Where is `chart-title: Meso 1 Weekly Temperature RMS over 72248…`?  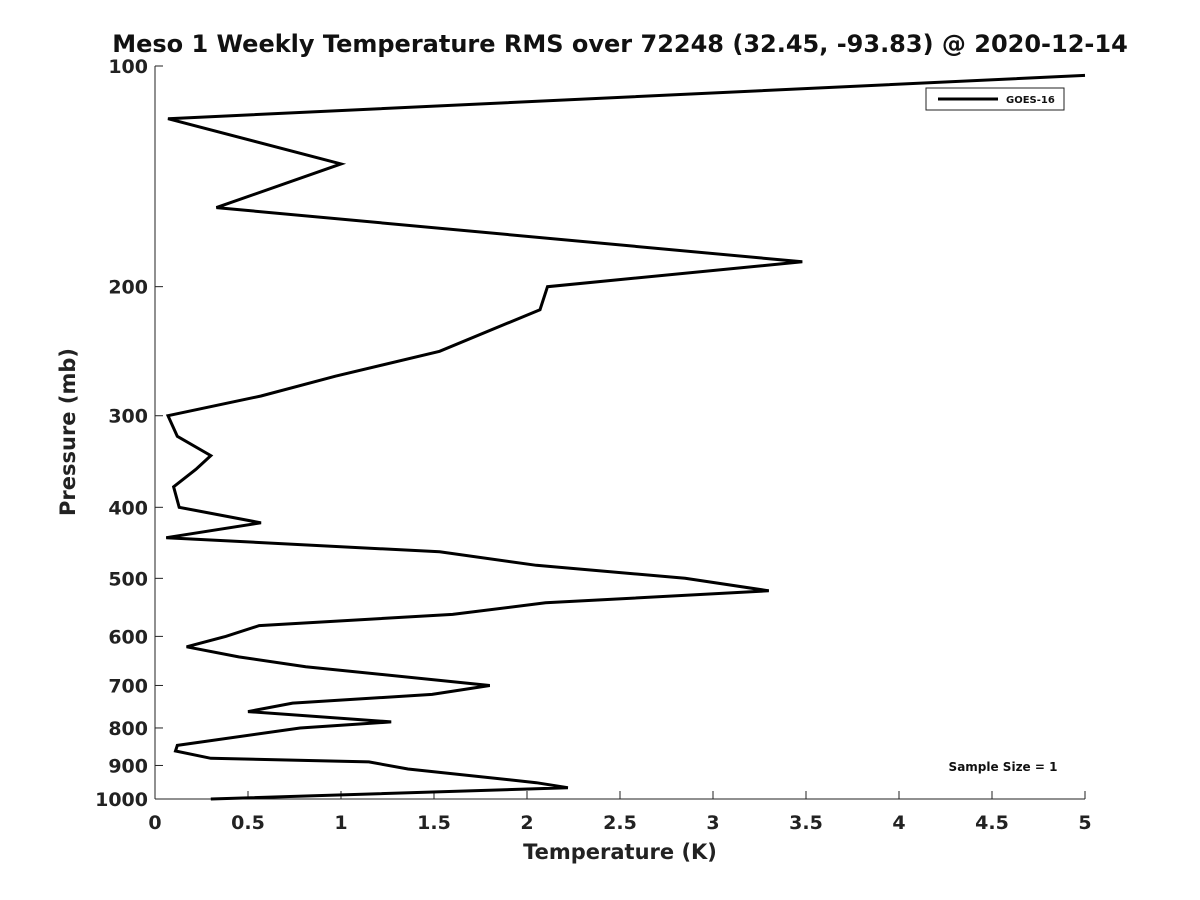
chart-title: Meso 1 Weekly Temperature RMS over 72248… is located at coordinates (620, 44).